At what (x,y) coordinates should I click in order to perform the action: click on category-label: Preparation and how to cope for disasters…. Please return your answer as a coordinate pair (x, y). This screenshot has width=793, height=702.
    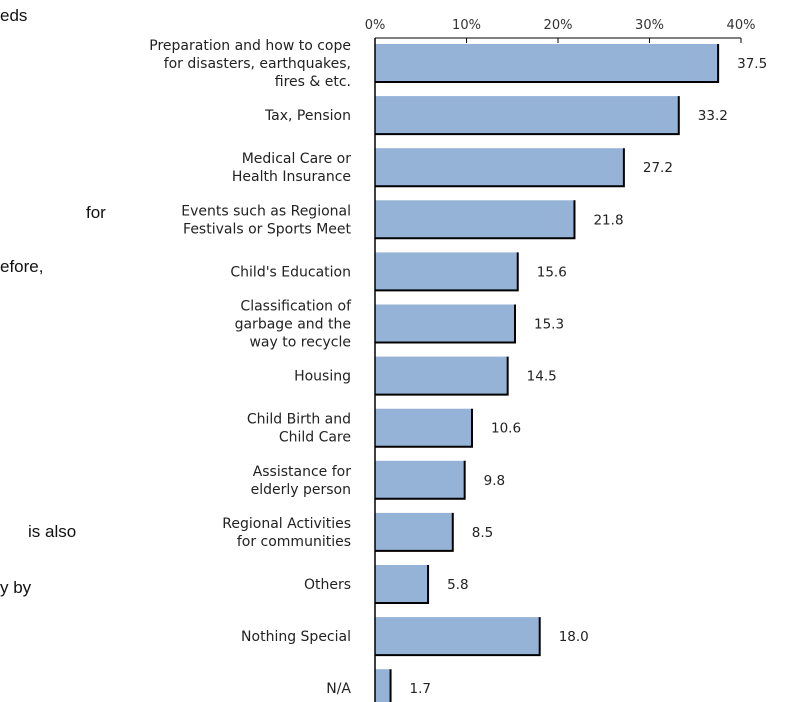
    Looking at the image, I should click on (250, 64).